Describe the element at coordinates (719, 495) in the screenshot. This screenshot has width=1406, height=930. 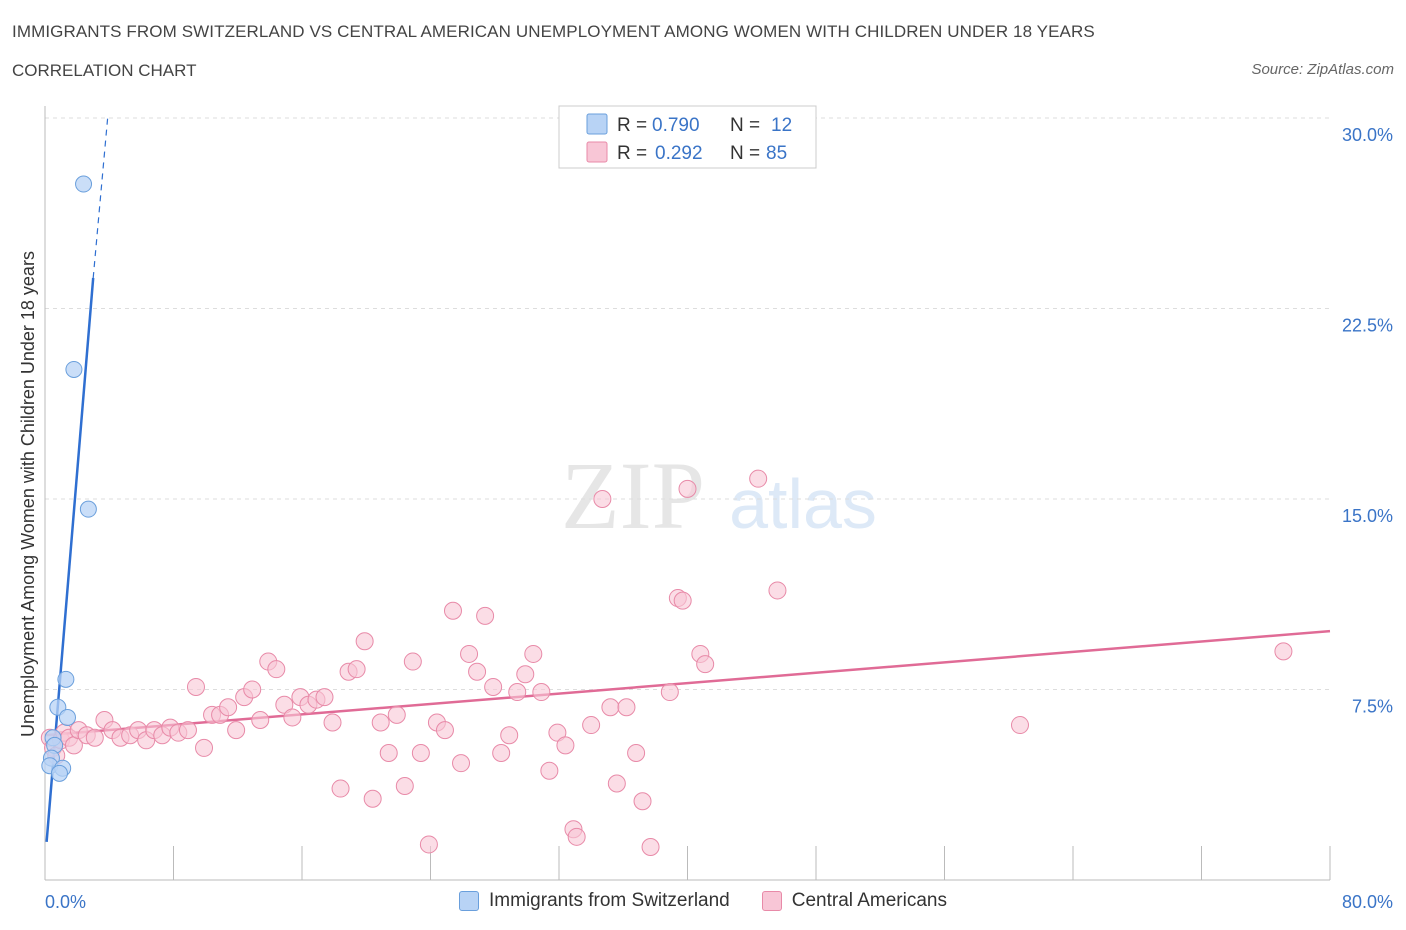
I see `watermark: ZIP atlas` at that location.